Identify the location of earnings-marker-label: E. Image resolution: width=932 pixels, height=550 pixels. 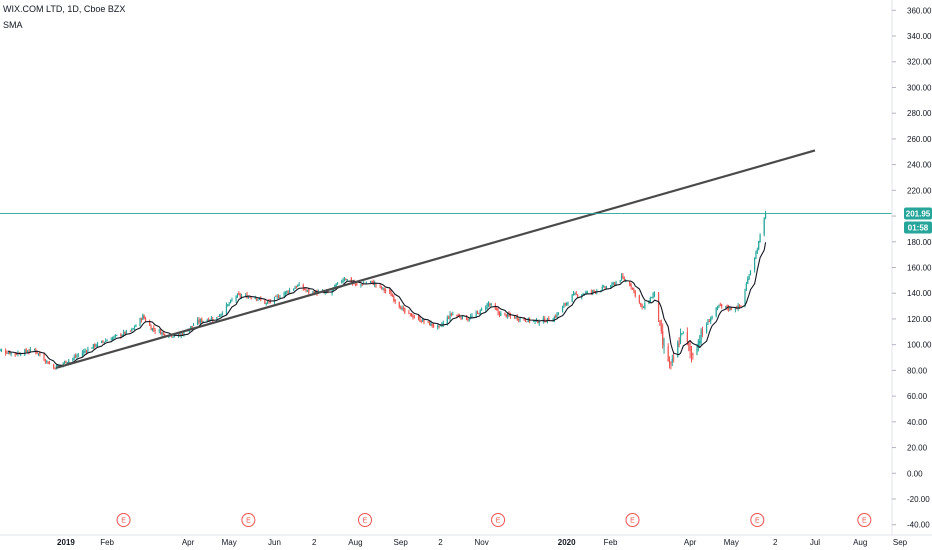
(123, 521).